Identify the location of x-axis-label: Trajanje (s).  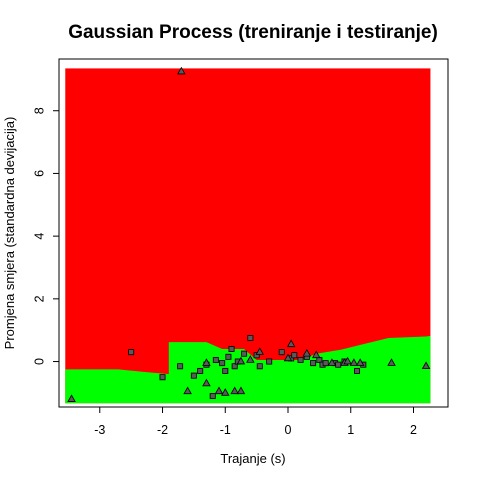
(252, 458).